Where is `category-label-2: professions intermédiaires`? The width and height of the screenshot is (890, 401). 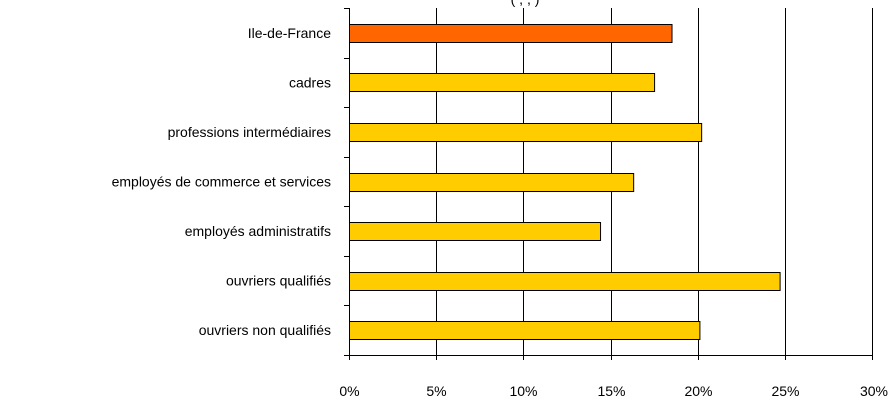 category-label-2: professions intermédiaires is located at coordinates (249, 132).